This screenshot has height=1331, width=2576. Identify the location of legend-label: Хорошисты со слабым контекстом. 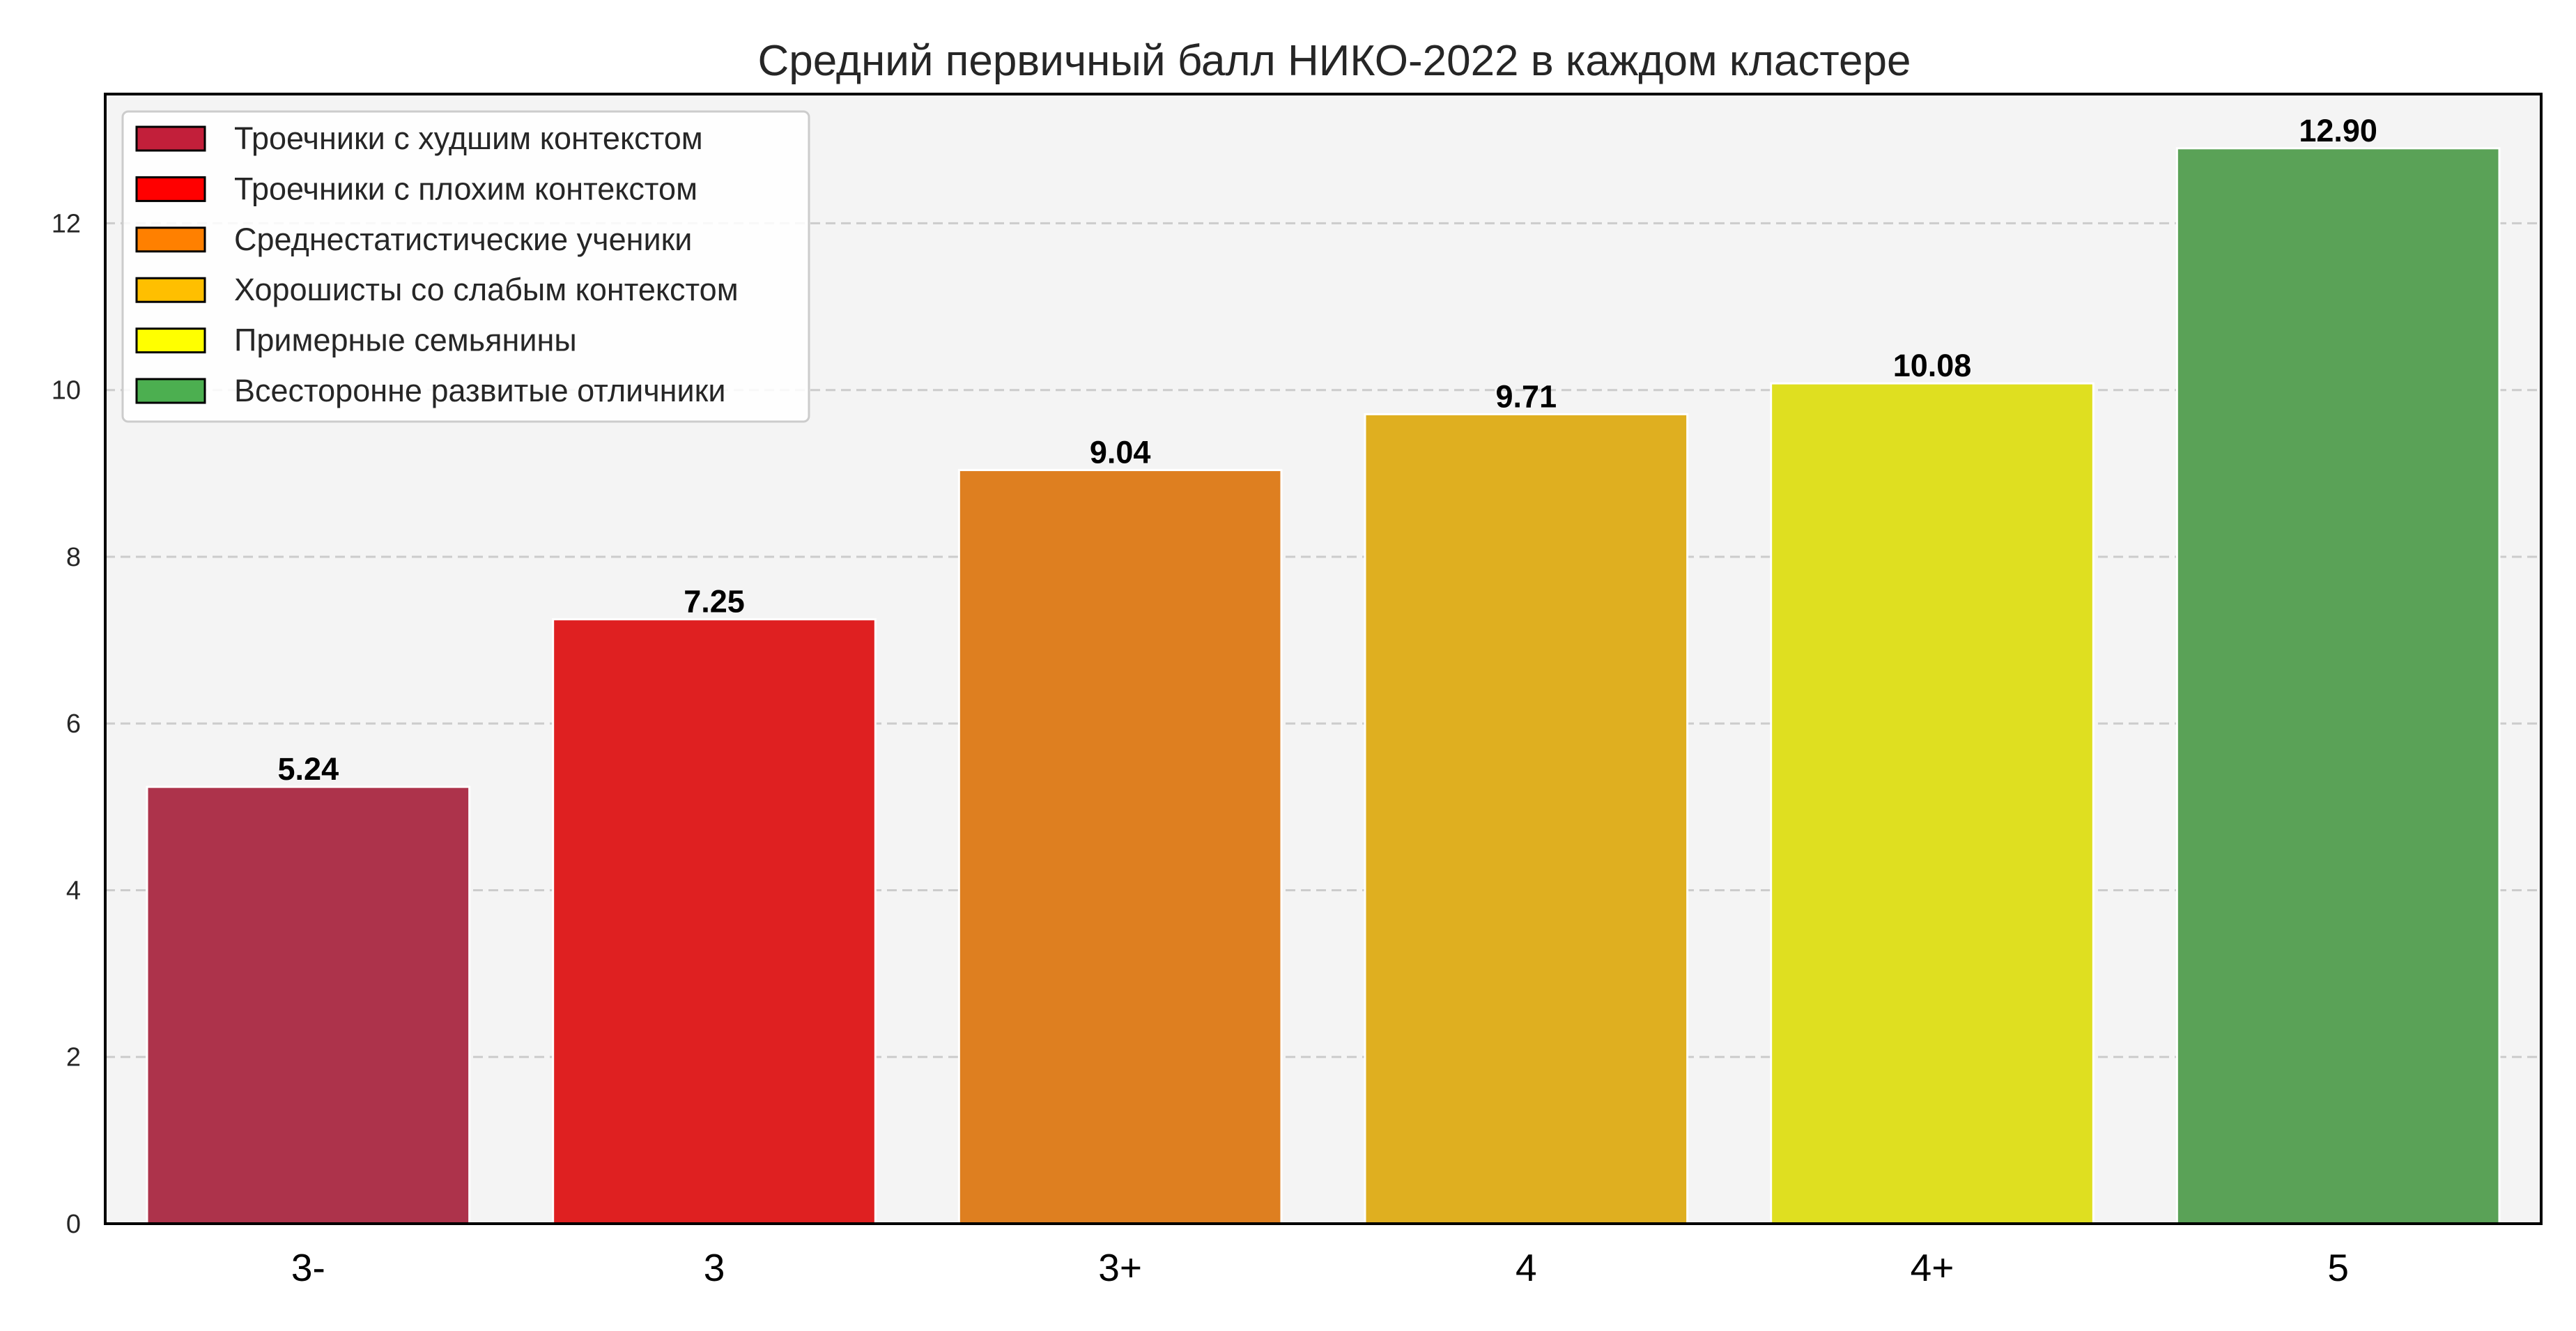
(486, 289).